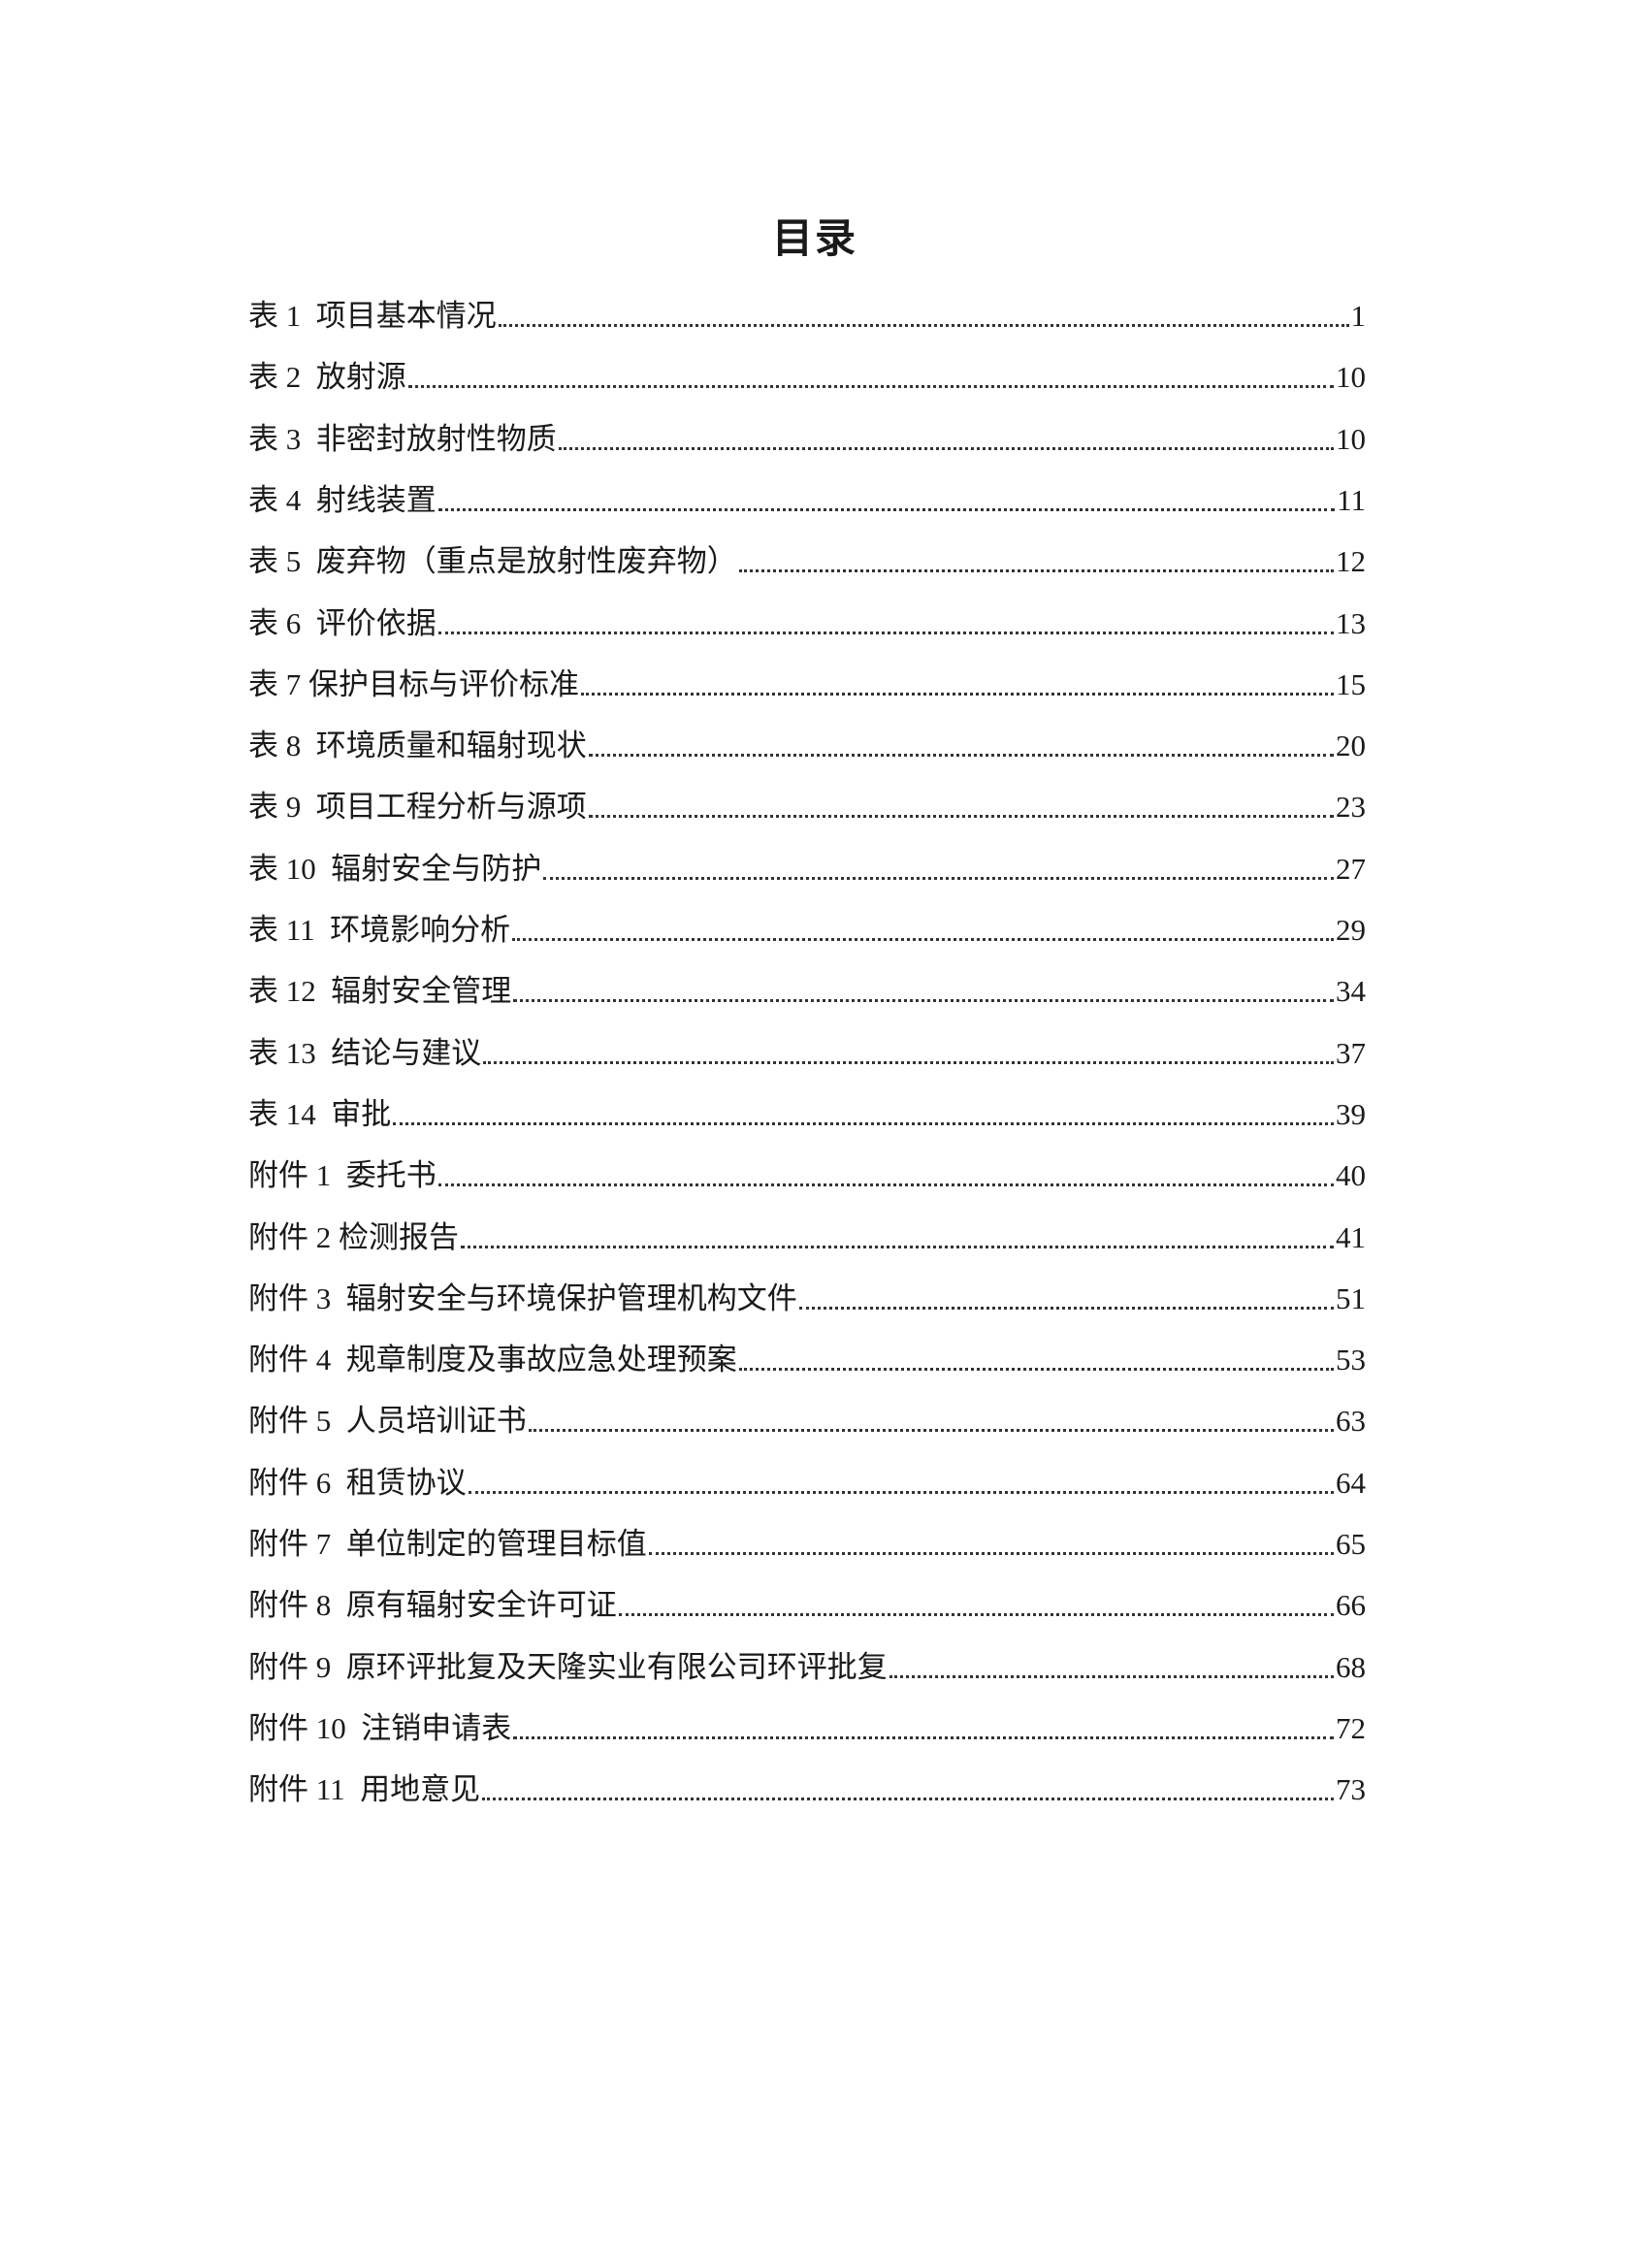 The width and height of the screenshot is (1649, 2268). I want to click on toc-entry-page: 63, so click(1351, 1421).